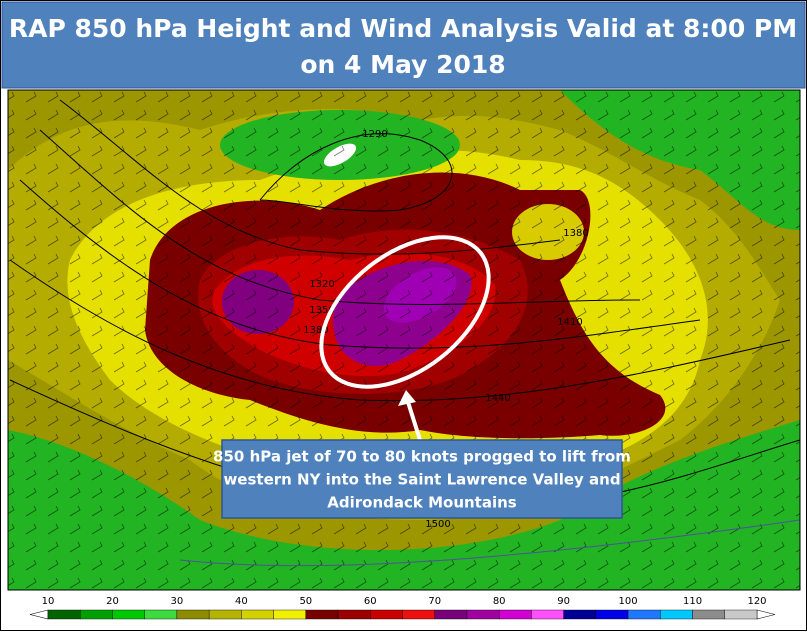  What do you see at coordinates (402, 608) in the screenshot?
I see `colorbar: 10 20 30 40 50 60 70 80 90 100 110 120` at bounding box center [402, 608].